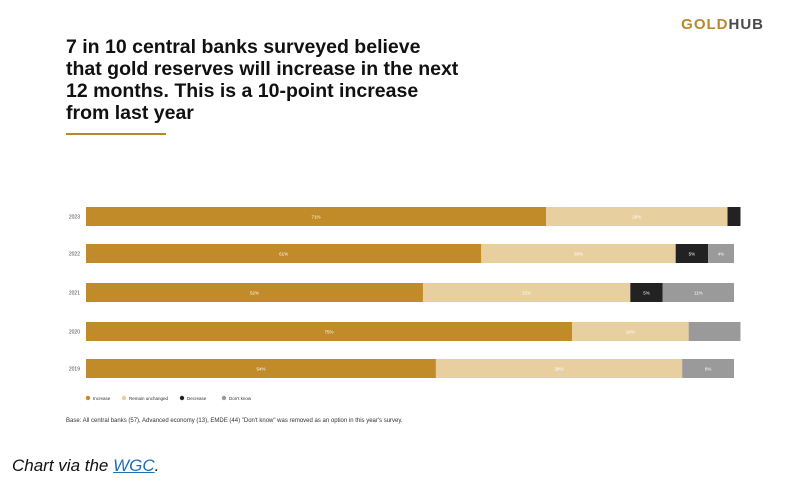  What do you see at coordinates (116, 134) in the screenshot?
I see `title-underline` at bounding box center [116, 134].